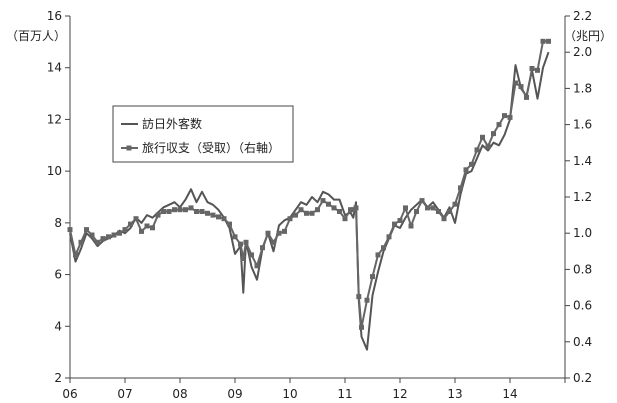 The height and width of the screenshot is (403, 617). What do you see at coordinates (179, 394) in the screenshot?
I see `x-tick-label: 08` at bounding box center [179, 394].